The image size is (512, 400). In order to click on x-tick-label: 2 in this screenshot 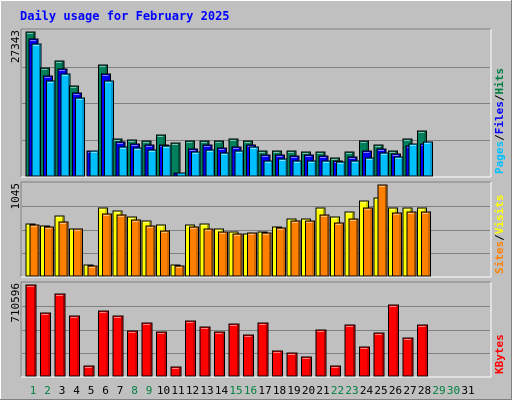, I will do `click(47, 390)`.